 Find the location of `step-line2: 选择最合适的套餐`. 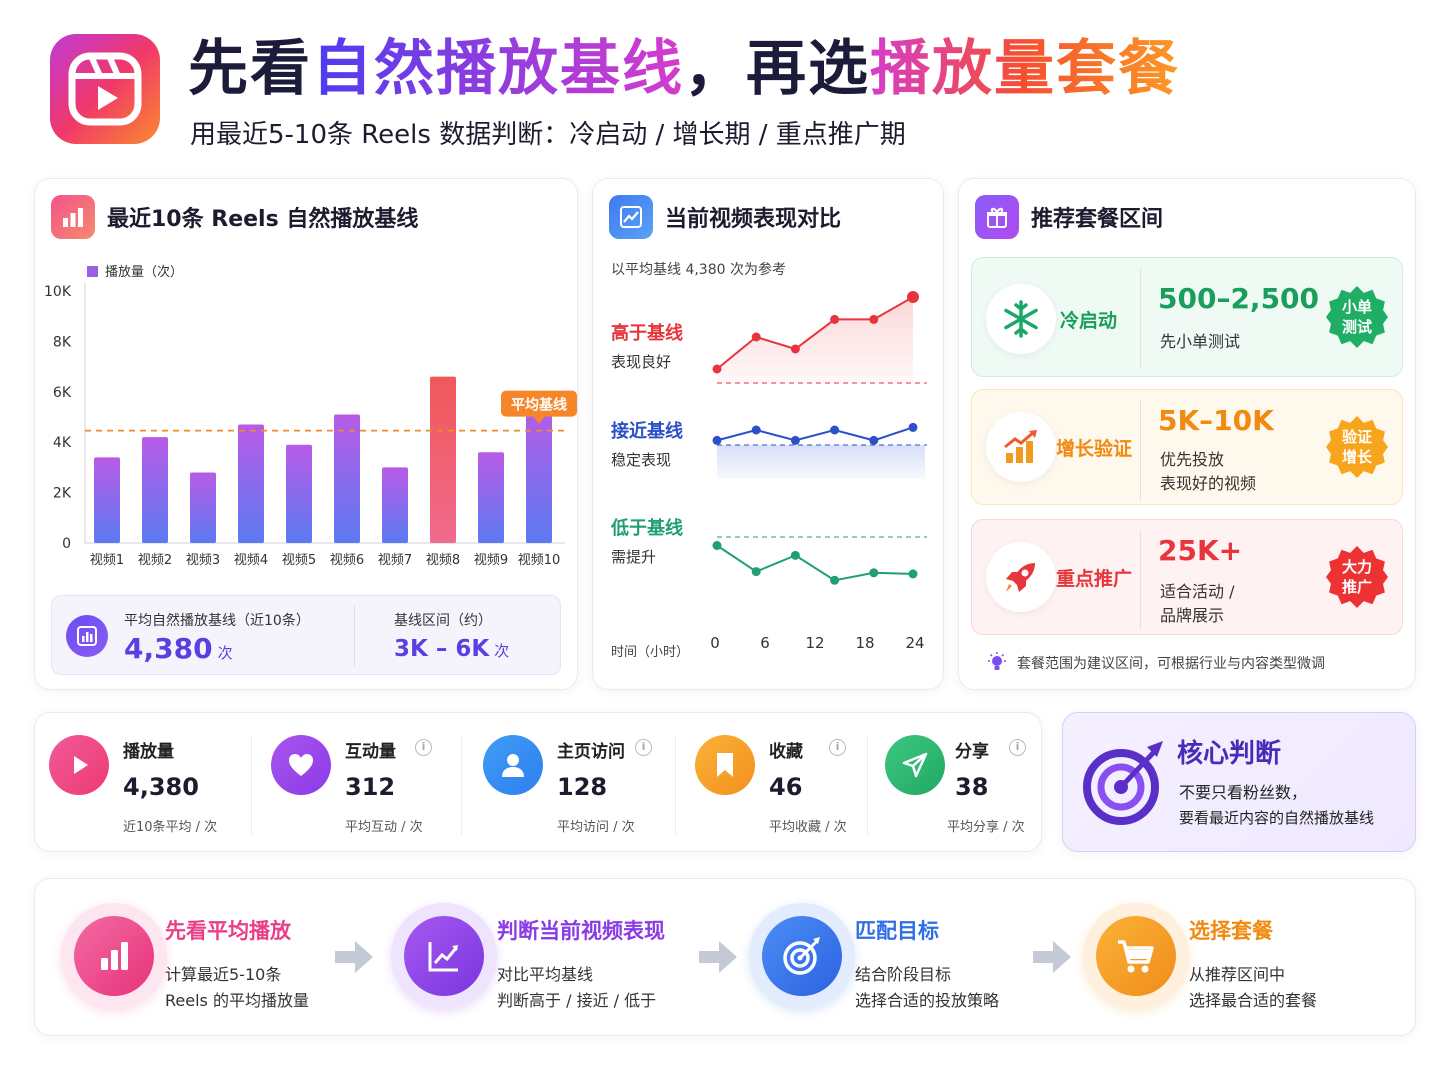

step-line2: 选择最合适的套餐 is located at coordinates (1253, 1000).